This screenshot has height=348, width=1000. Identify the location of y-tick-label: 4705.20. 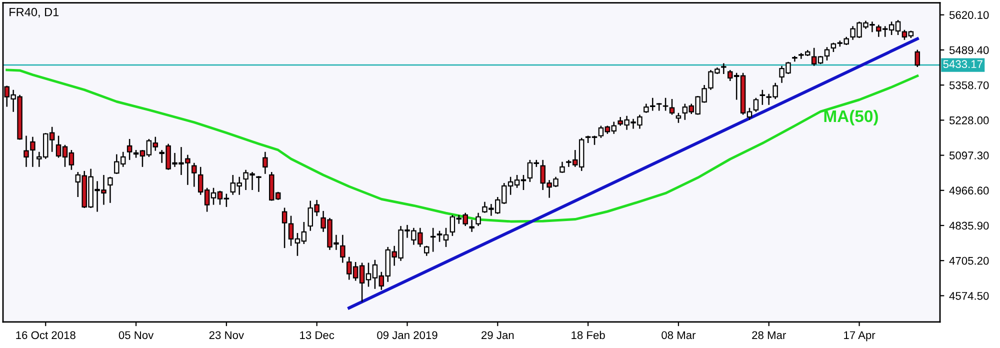
(969, 260).